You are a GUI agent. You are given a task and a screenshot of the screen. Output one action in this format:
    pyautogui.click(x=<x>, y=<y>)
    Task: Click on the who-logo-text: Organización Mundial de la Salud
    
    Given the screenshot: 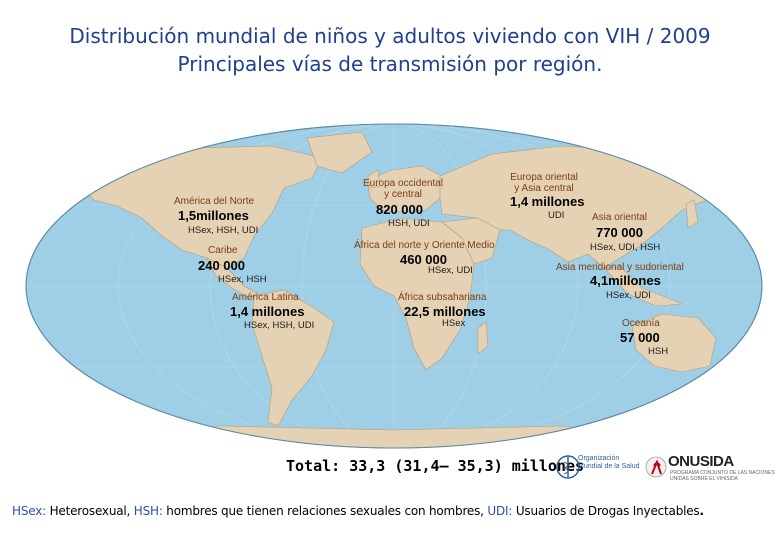 What is the action you would take?
    pyautogui.click(x=609, y=463)
    